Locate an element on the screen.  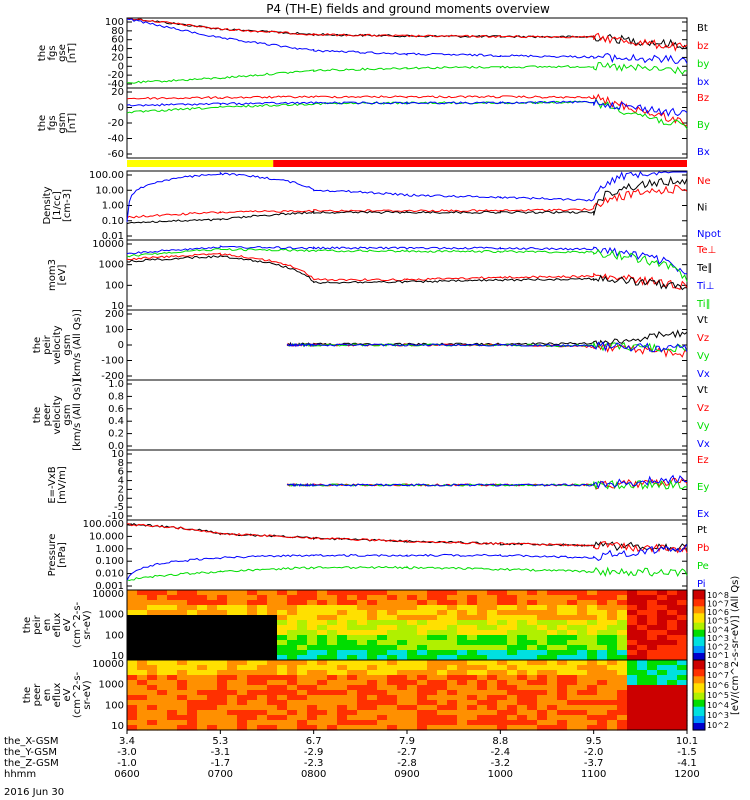
y-axis-label-line: velocity is located at coordinates (57, 414).